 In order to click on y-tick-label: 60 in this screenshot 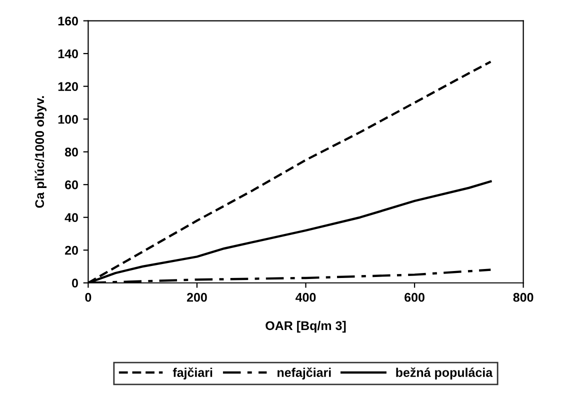, I will do `click(71, 185)`.